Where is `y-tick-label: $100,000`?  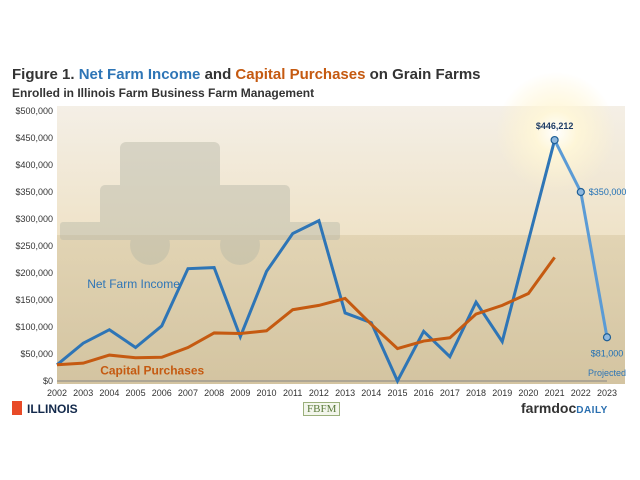
y-tick-label: $100,000 is located at coordinates (34, 327).